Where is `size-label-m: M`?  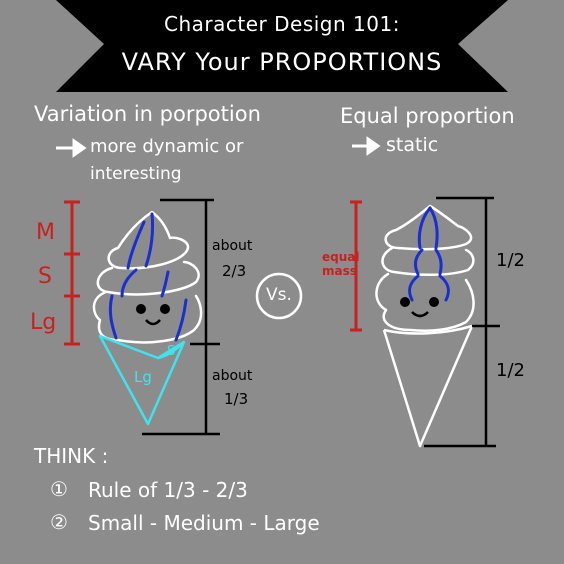
size-label-m: M is located at coordinates (45, 232).